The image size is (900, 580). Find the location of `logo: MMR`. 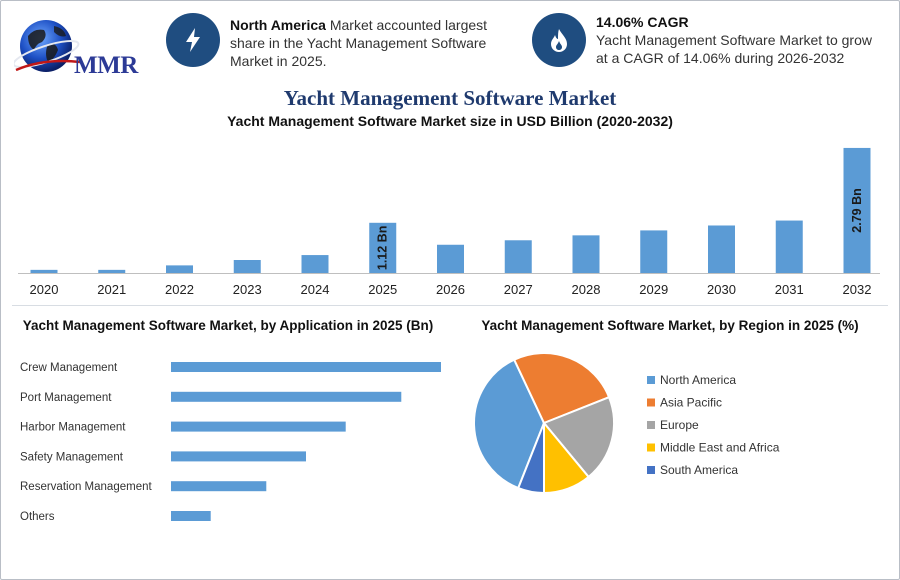

logo: MMR is located at coordinates (75, 49).